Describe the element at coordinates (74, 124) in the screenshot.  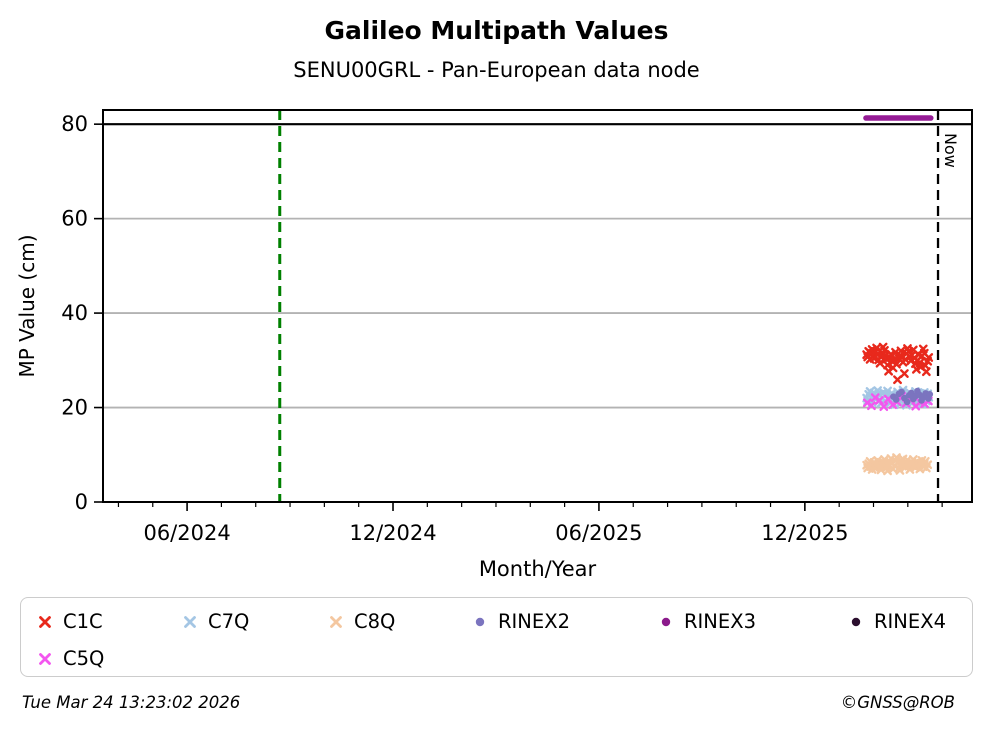
I see `y-tick-label: 80` at that location.